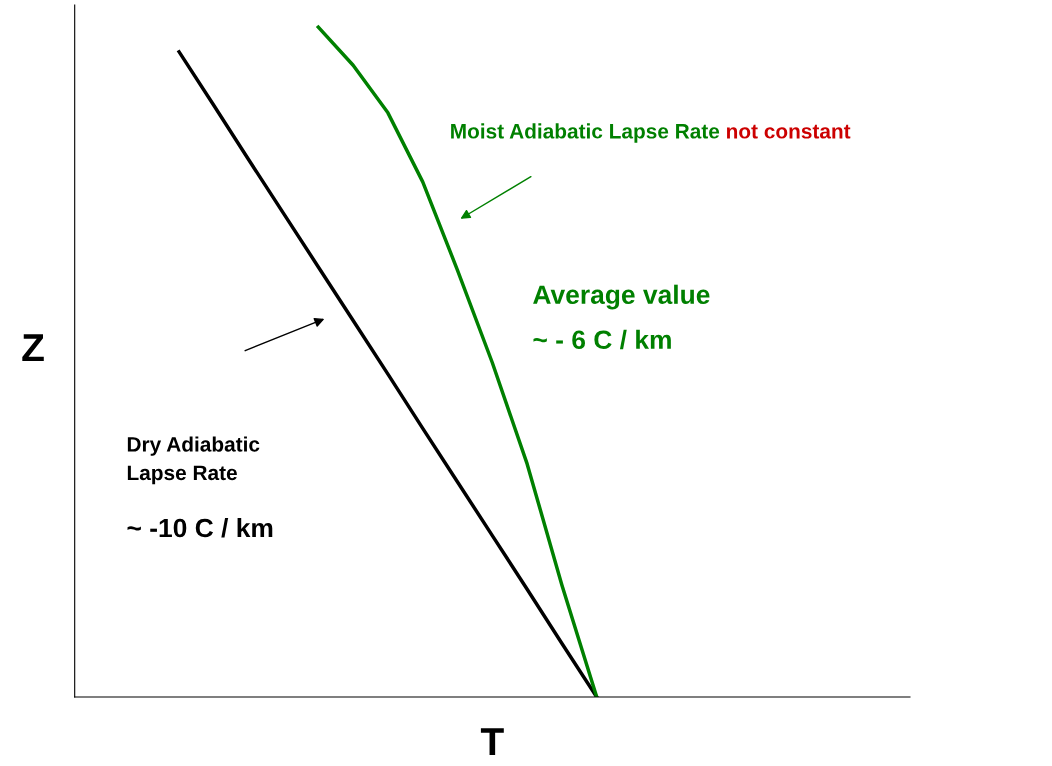  Describe the element at coordinates (33, 348) in the screenshot. I see `y-axis-title: Z` at that location.